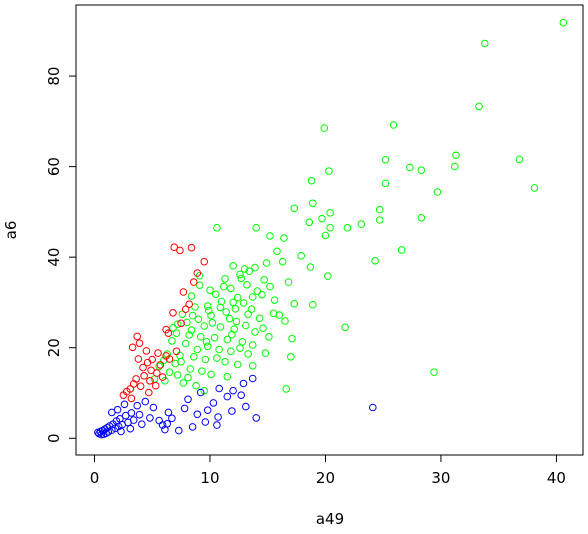 This screenshot has height=534, width=588. Describe the element at coordinates (95, 478) in the screenshot. I see `x-tick-label: 0` at that location.